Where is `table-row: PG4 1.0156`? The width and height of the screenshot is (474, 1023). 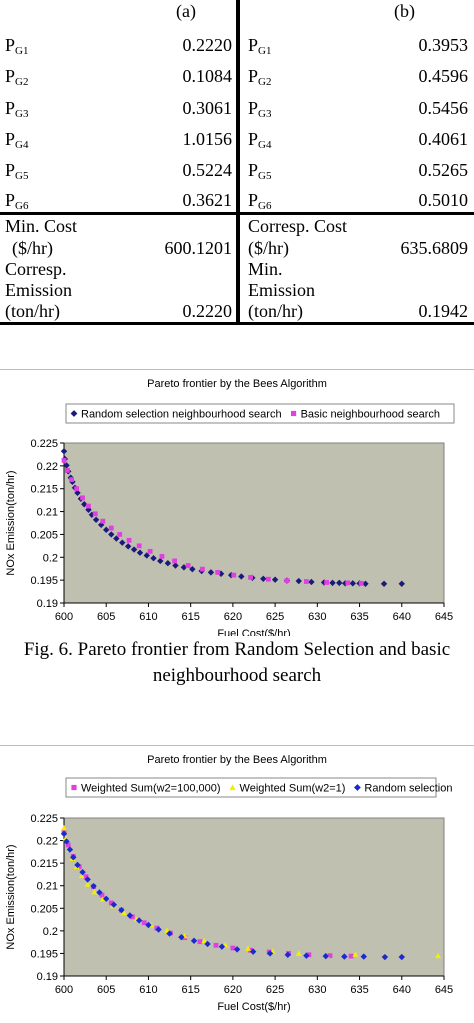 table-row: PG4 1.0156 is located at coordinates (118, 139).